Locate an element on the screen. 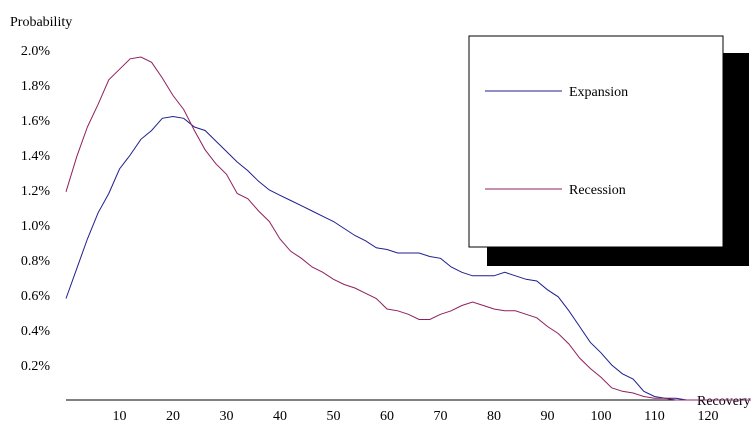 The width and height of the screenshot is (754, 424). y-tick-label: 0.6% is located at coordinates (36, 296).